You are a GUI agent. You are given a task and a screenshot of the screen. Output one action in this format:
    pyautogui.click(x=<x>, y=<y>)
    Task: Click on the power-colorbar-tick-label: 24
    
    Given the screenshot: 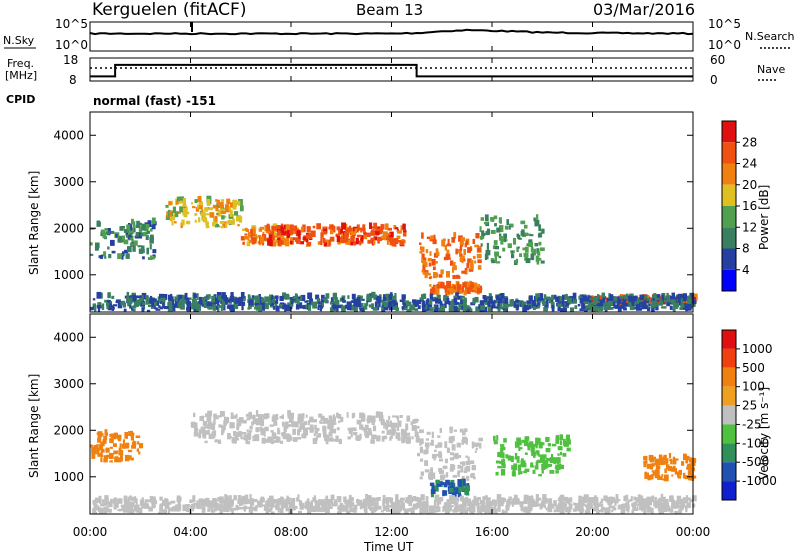 What is the action you would take?
    pyautogui.click(x=749, y=164)
    